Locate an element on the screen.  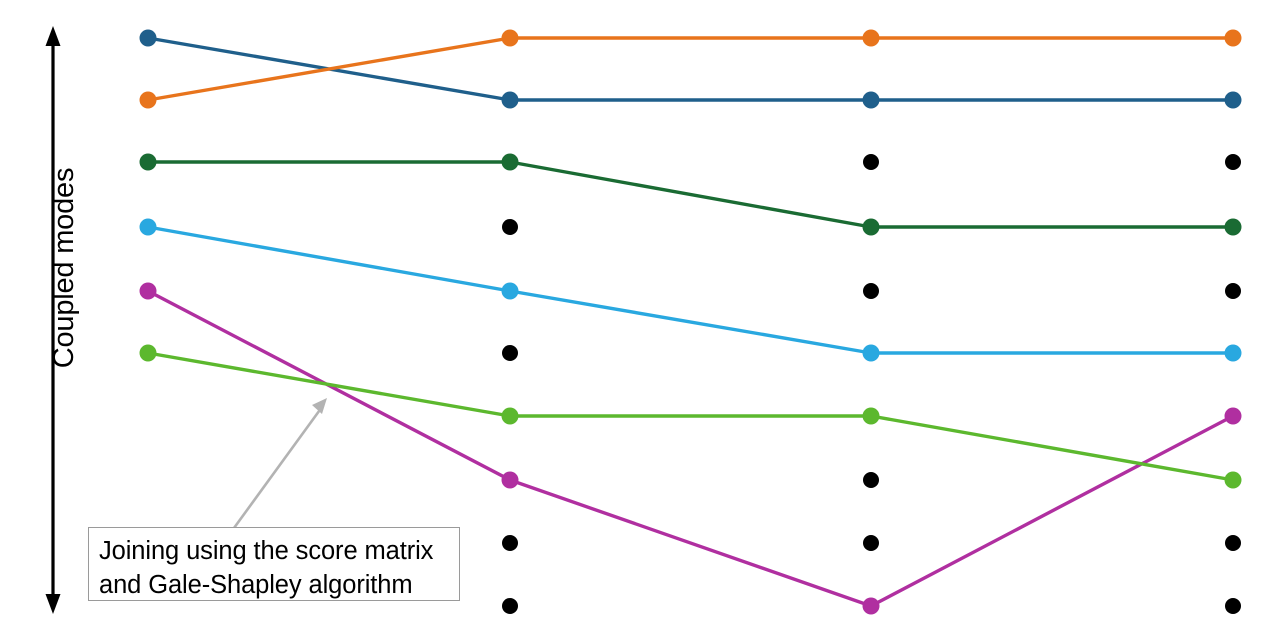
annotation-line-2: and Gale-Shapley algorithm is located at coordinates (256, 585).